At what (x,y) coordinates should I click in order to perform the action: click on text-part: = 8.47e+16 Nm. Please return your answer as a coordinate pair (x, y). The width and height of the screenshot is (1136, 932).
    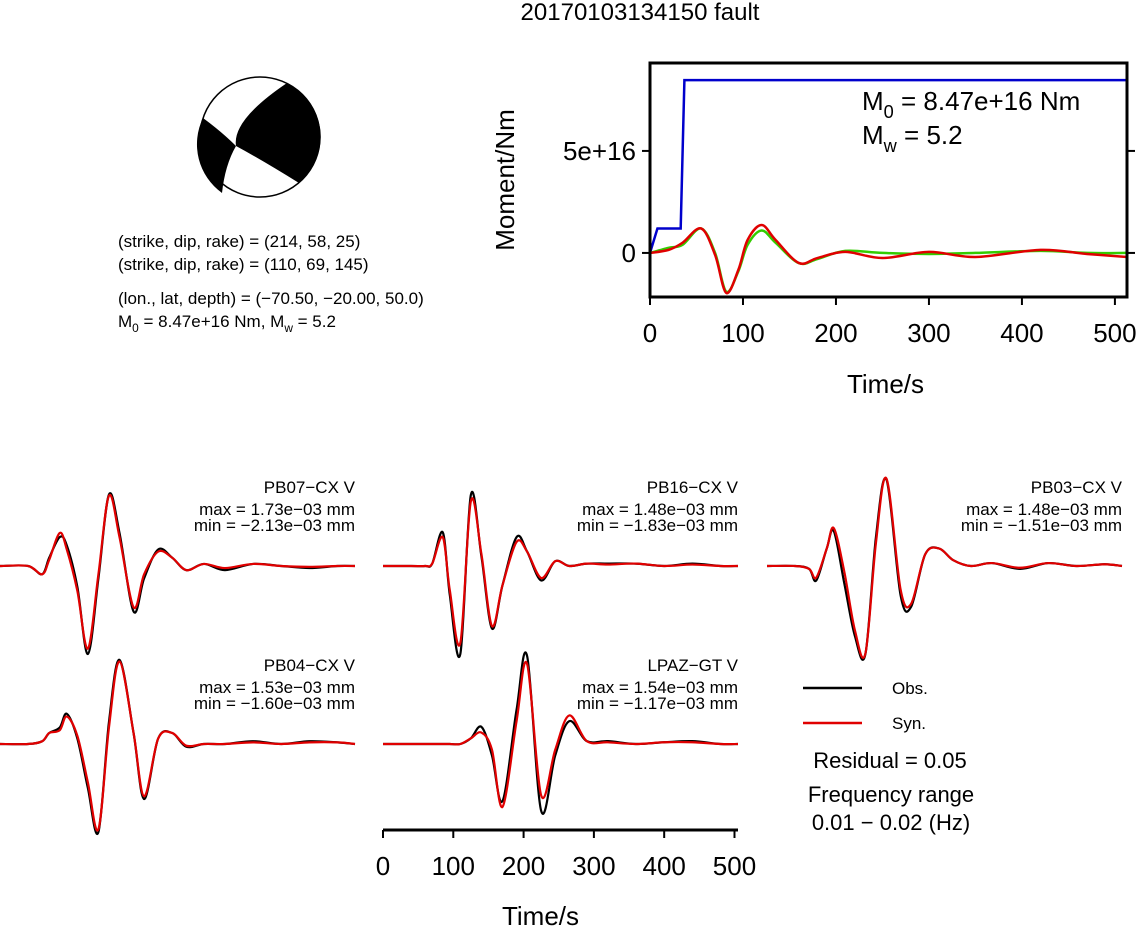
    Looking at the image, I should click on (987, 101).